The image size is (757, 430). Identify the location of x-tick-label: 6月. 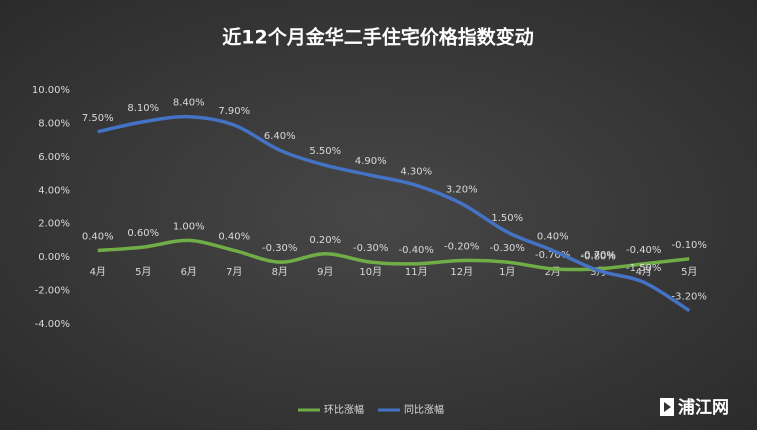
(189, 272).